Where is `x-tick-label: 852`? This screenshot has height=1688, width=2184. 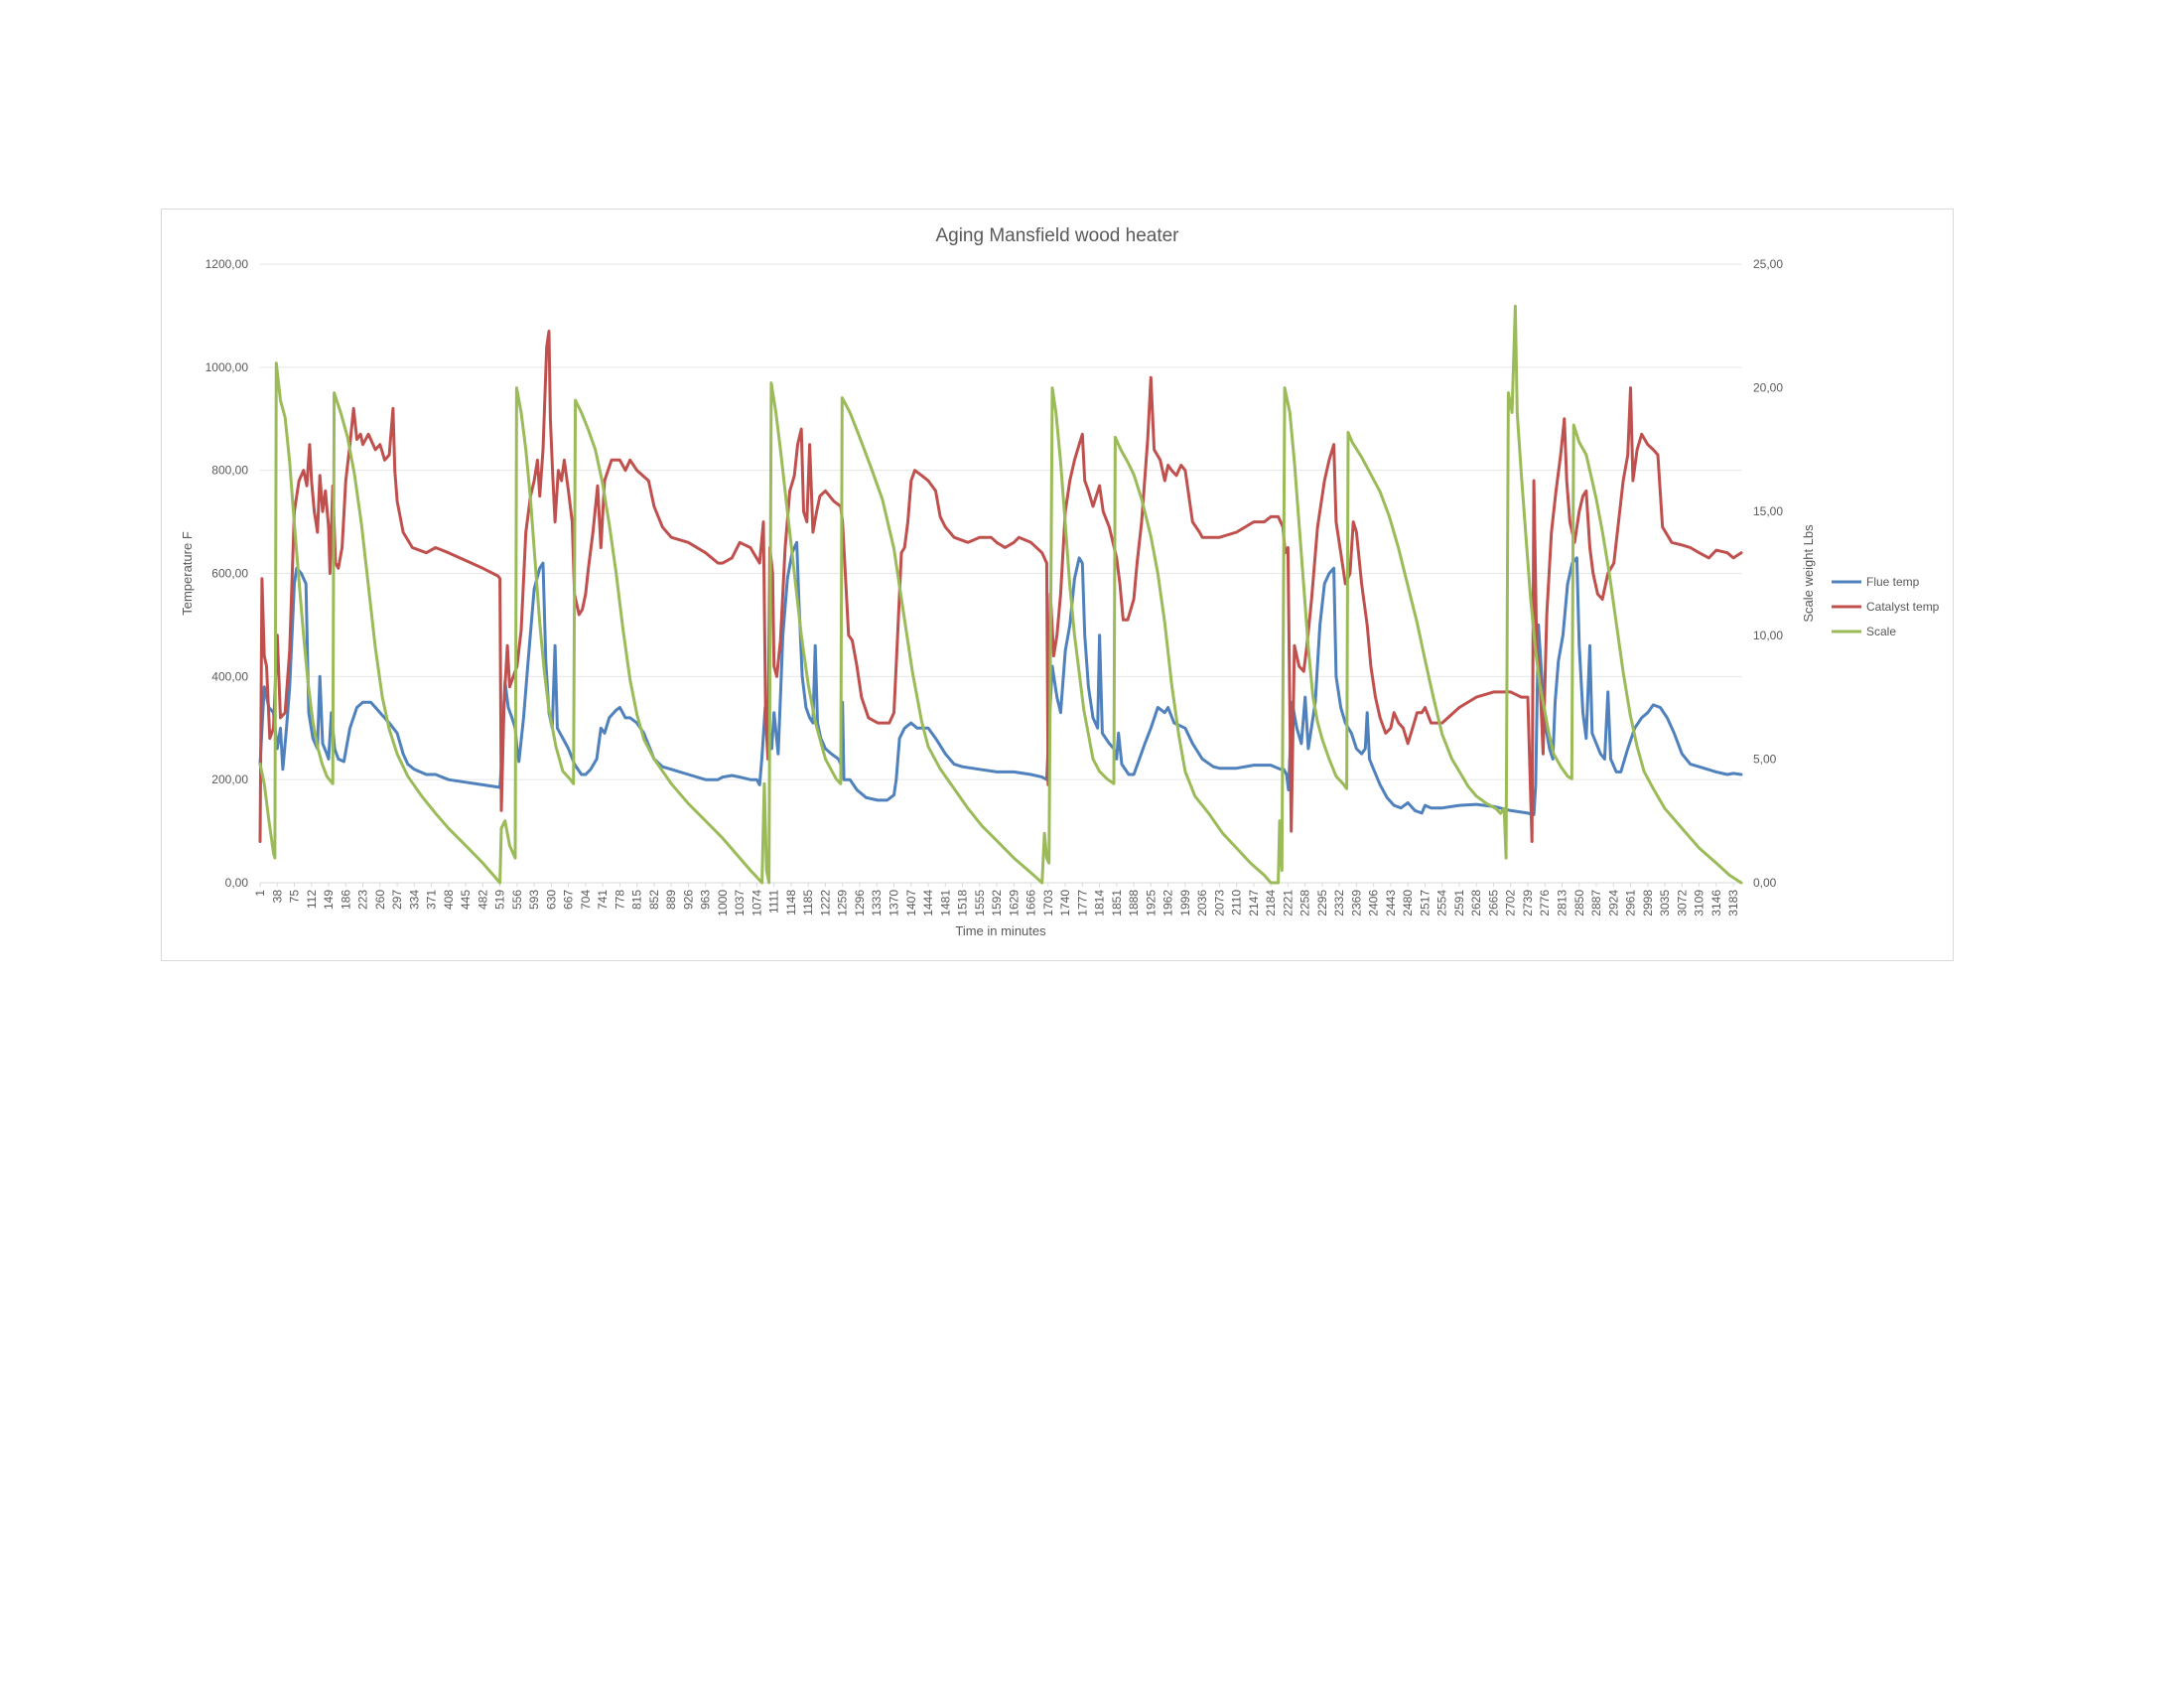
x-tick-label: 852 is located at coordinates (654, 900).